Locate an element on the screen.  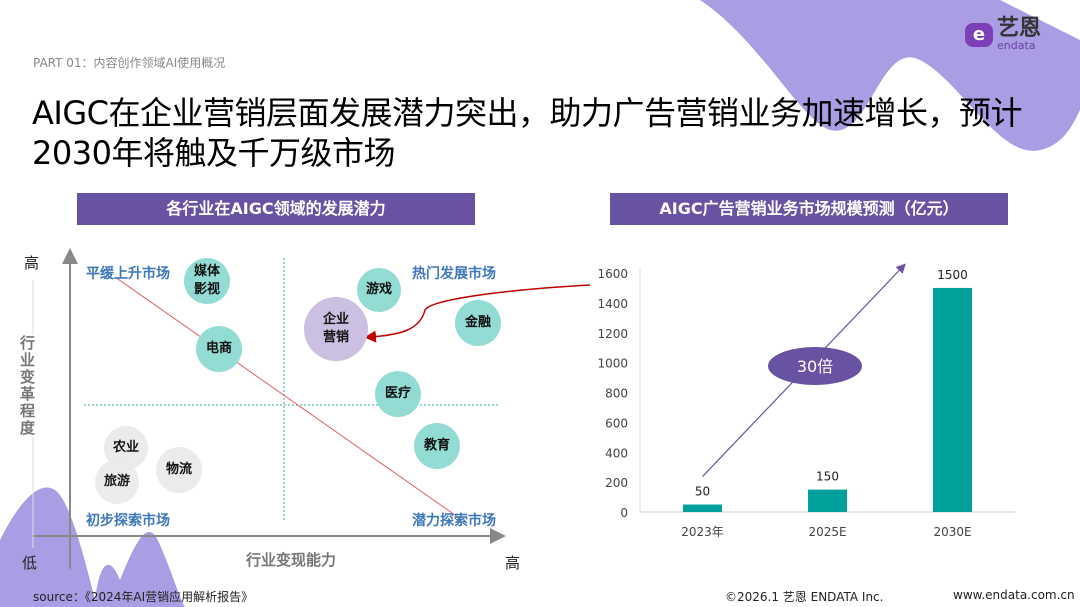
growth-badge is located at coordinates (815, 366).